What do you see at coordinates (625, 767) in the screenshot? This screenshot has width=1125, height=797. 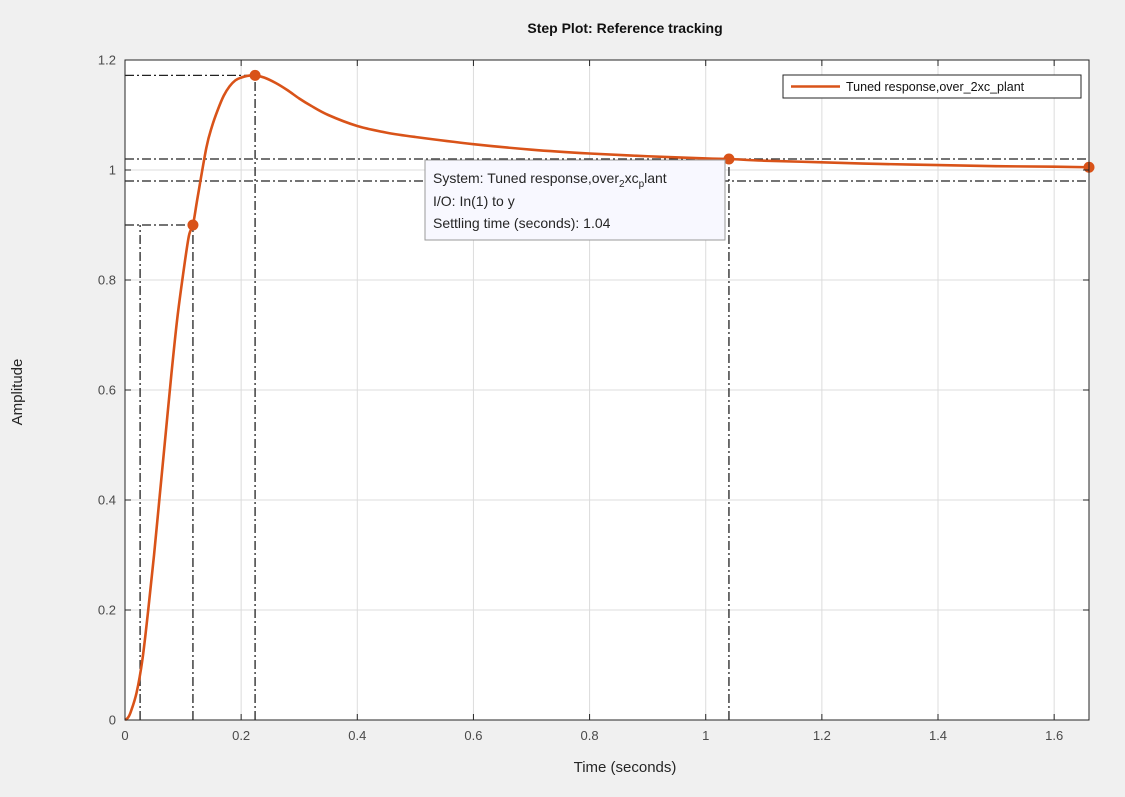 I see `x-axis-label: Time (seconds)` at bounding box center [625, 767].